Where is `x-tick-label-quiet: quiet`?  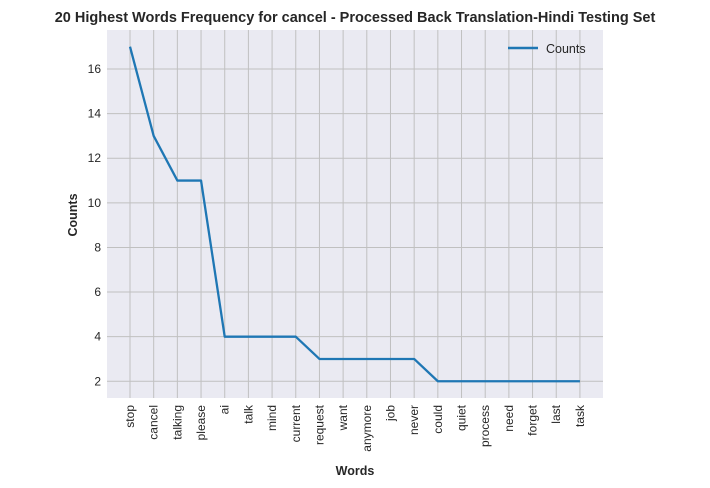
x-tick-label-quiet: quiet is located at coordinates (462, 417).